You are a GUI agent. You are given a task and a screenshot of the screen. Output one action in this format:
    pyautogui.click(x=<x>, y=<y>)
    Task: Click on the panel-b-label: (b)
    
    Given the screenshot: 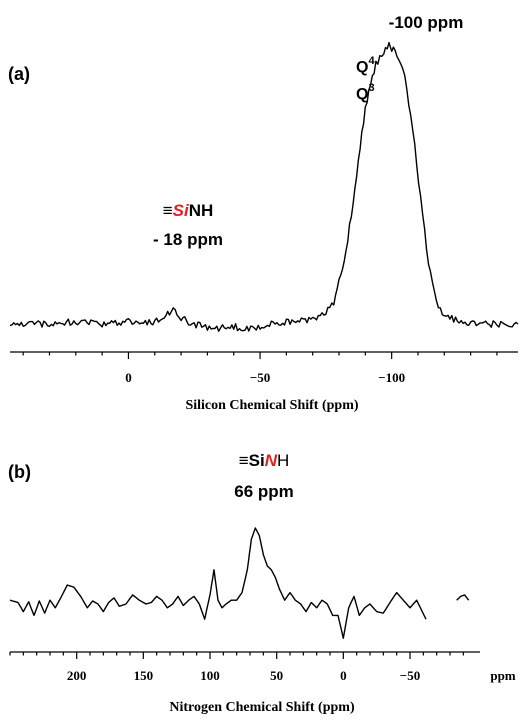 What is the action you would take?
    pyautogui.click(x=19, y=472)
    